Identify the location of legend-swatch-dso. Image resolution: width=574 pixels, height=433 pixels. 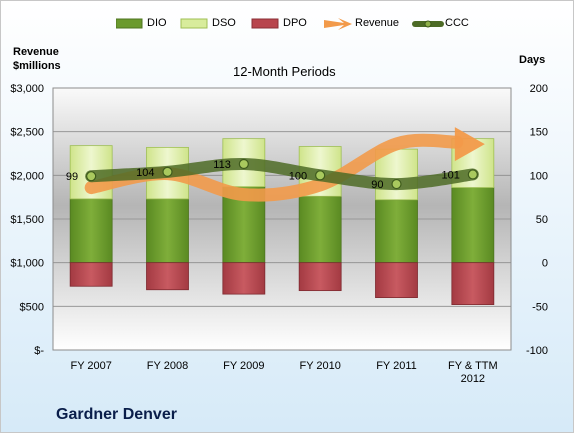
(194, 23).